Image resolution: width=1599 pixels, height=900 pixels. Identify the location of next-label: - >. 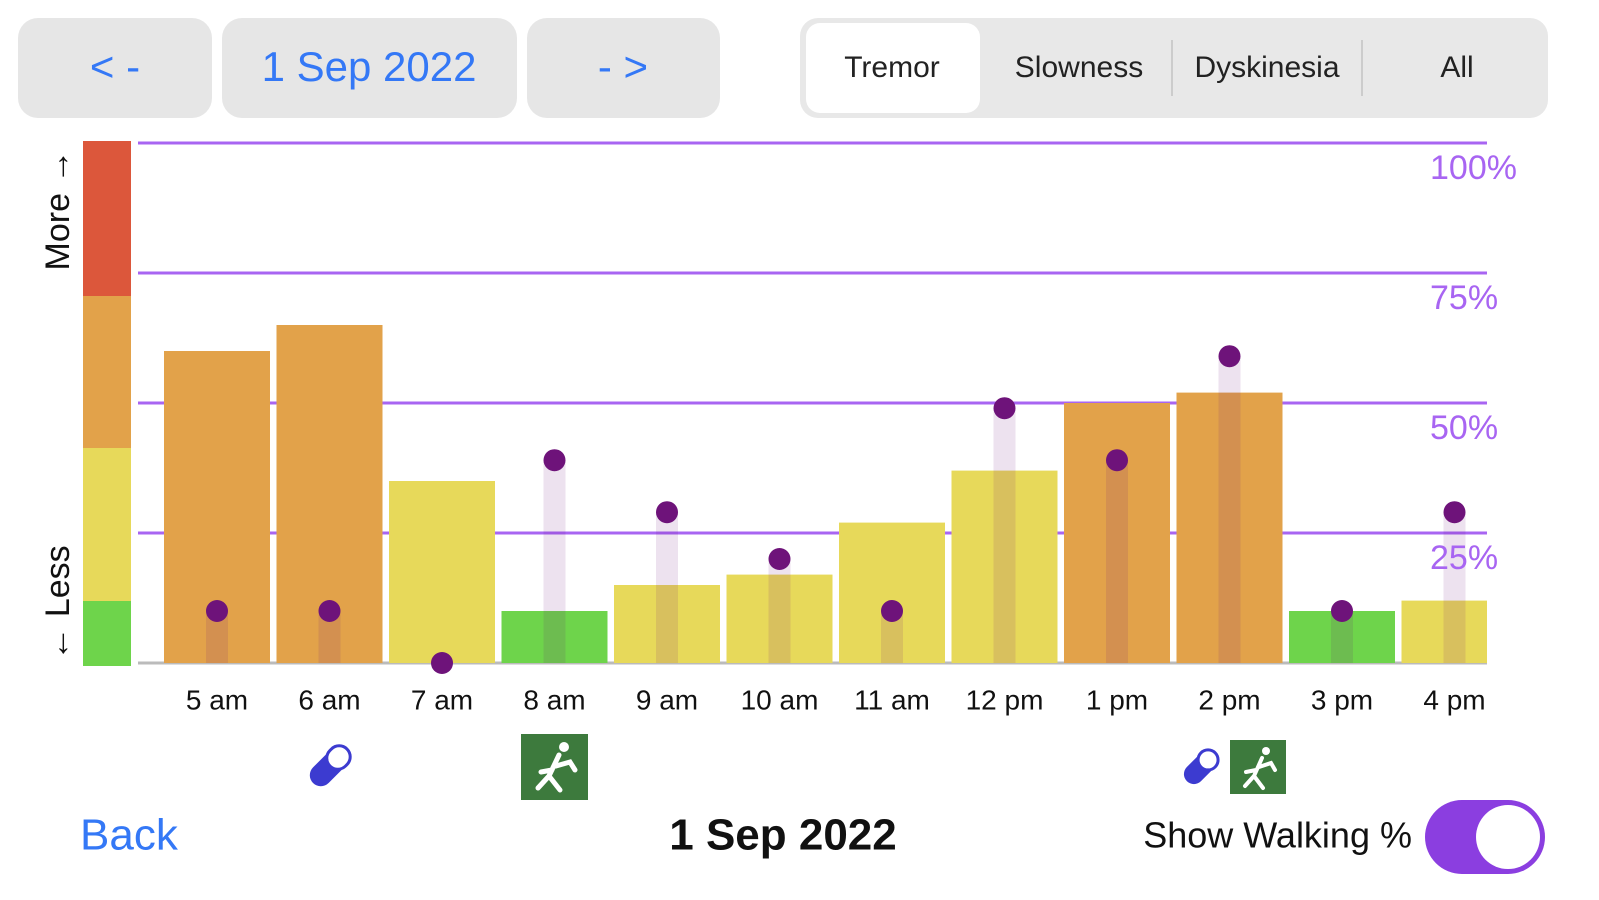
(623, 66).